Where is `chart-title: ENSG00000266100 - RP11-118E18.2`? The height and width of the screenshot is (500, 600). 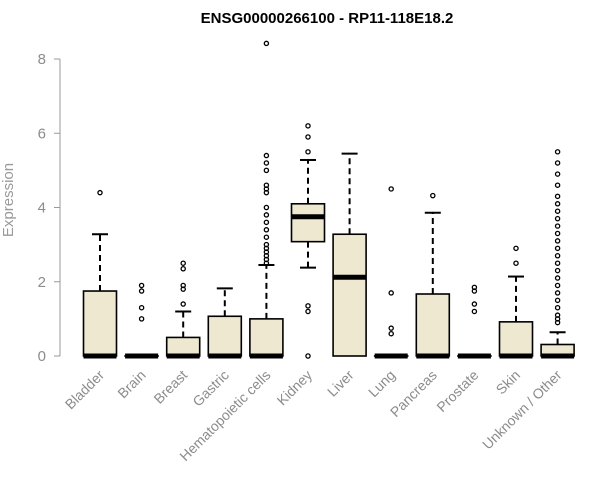
chart-title: ENSG00000266100 - RP11-118E18.2 is located at coordinates (327, 18).